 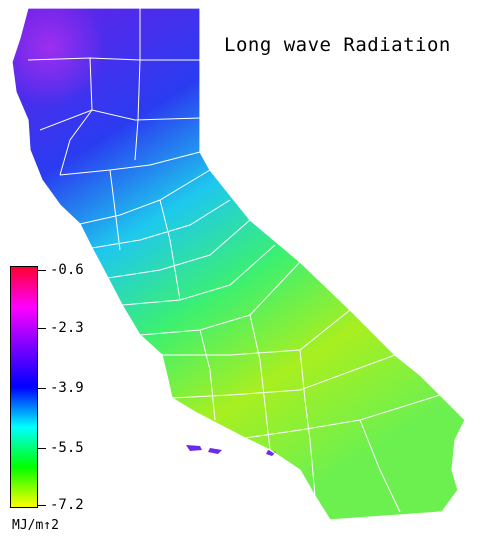 What do you see at coordinates (67, 505) in the screenshot?
I see `colorbar-tick-label: -7.2` at bounding box center [67, 505].